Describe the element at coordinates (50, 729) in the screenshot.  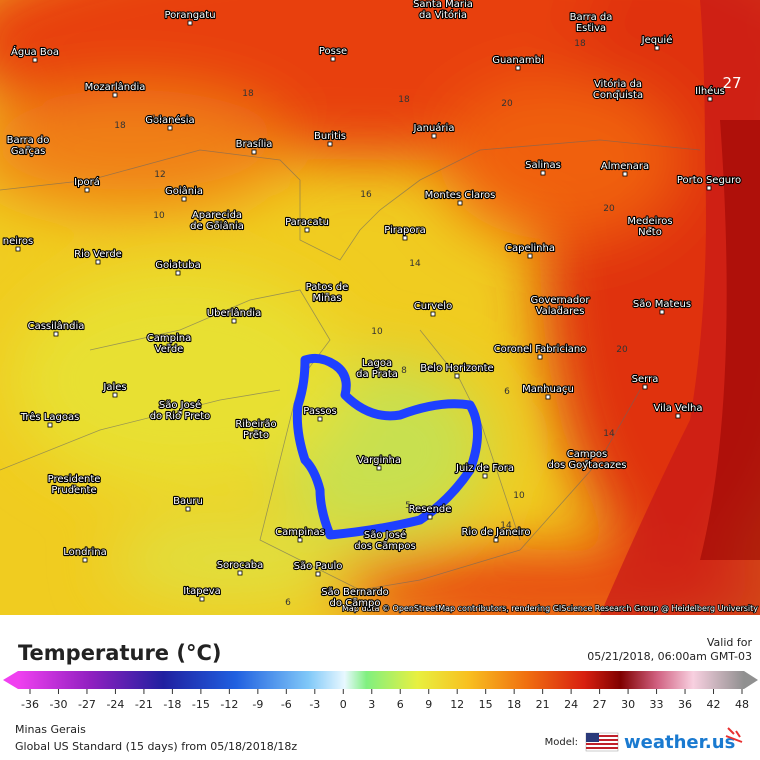
I see `region-name: Minas Gerais` at that location.